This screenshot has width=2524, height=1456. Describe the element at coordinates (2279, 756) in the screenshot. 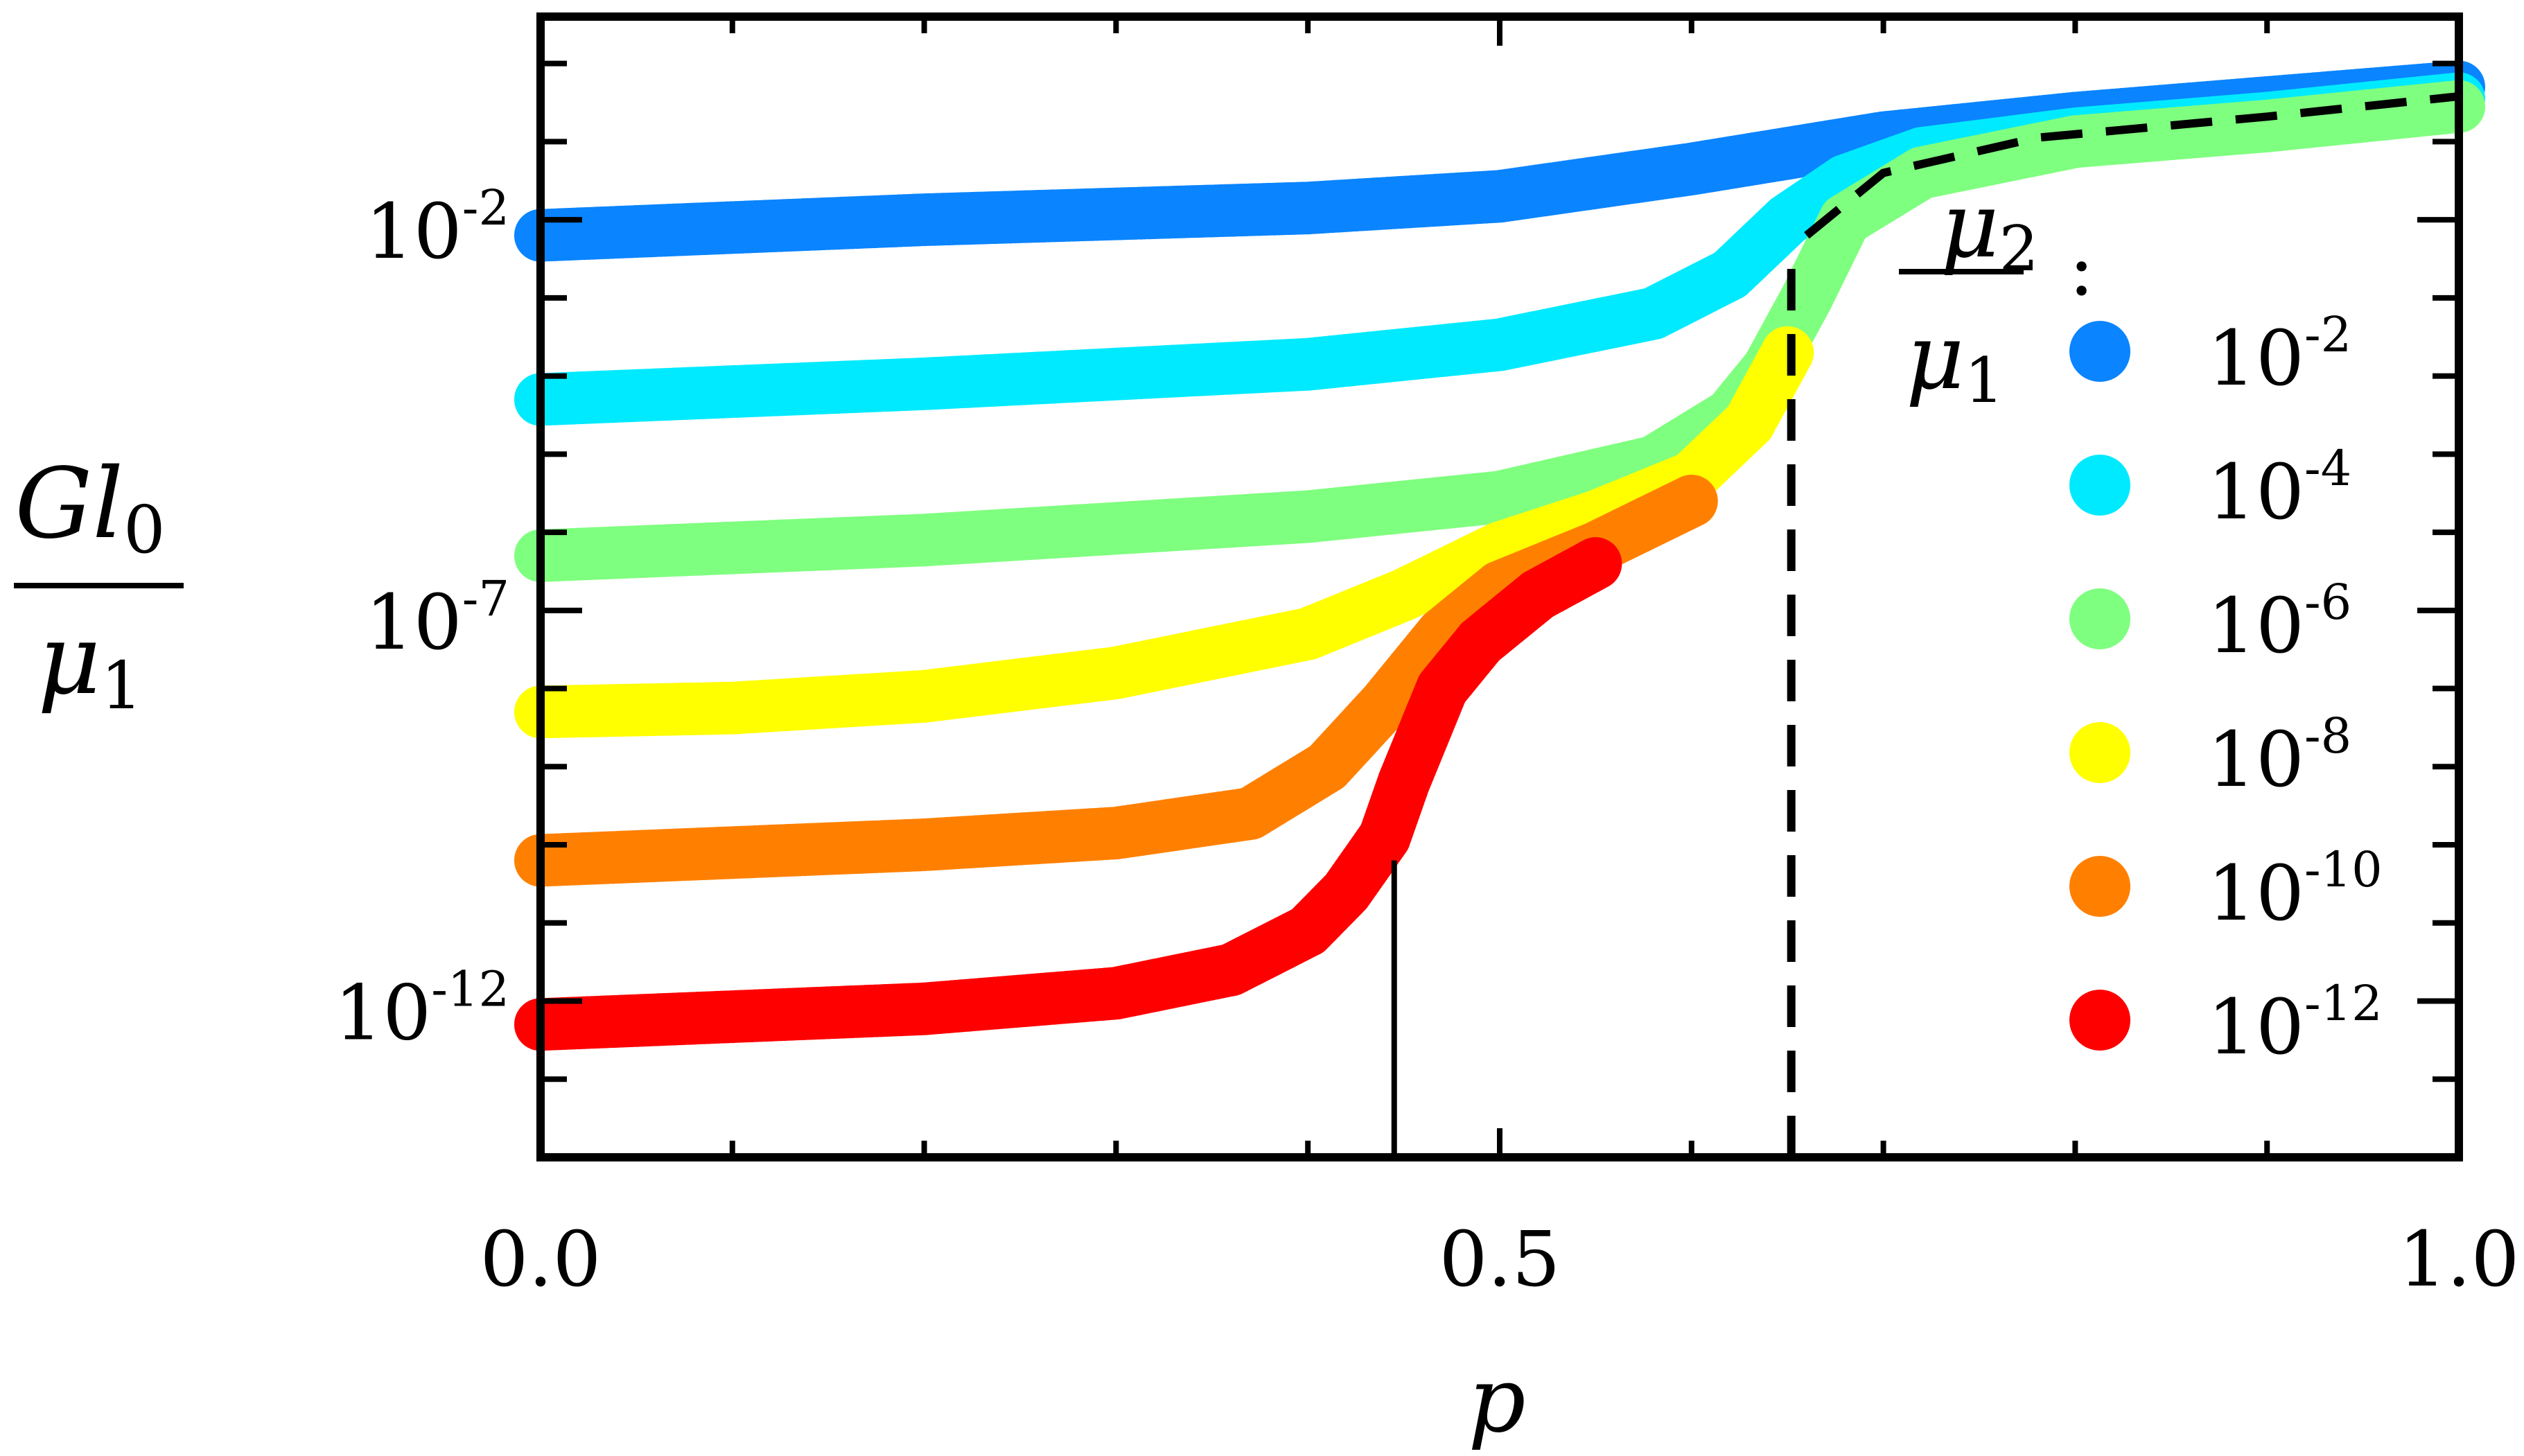

I see `legend-label: 10-8` at that location.